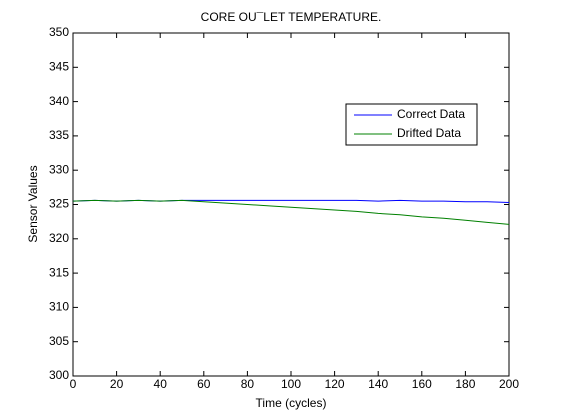  What do you see at coordinates (59, 204) in the screenshot?
I see `y-tick-label: 325` at bounding box center [59, 204].